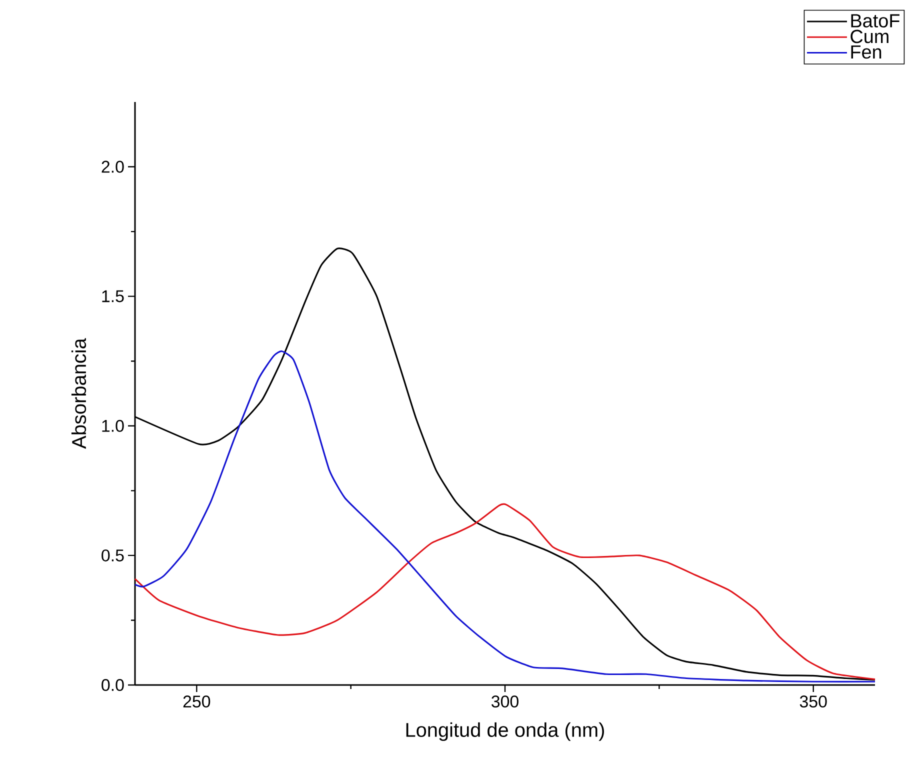 This screenshot has width=909, height=781. What do you see at coordinates (869, 37) in the screenshot?
I see `legend-label: Cum` at bounding box center [869, 37].